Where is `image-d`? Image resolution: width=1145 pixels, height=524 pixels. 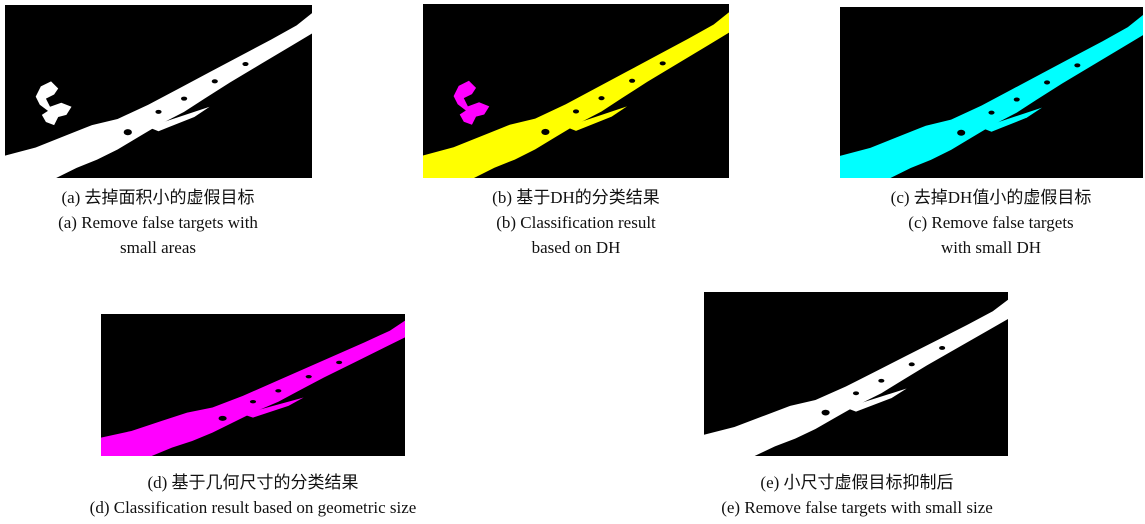 image-d is located at coordinates (253, 385).